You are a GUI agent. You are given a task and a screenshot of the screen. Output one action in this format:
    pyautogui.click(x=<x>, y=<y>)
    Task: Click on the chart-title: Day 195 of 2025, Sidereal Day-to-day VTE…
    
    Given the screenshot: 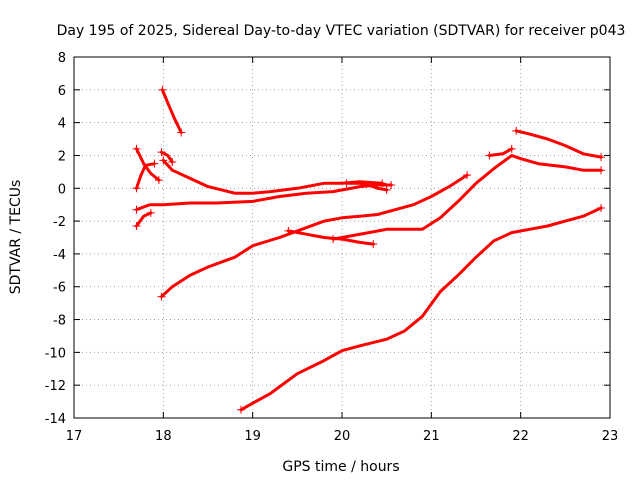 What is the action you would take?
    pyautogui.click(x=341, y=31)
    